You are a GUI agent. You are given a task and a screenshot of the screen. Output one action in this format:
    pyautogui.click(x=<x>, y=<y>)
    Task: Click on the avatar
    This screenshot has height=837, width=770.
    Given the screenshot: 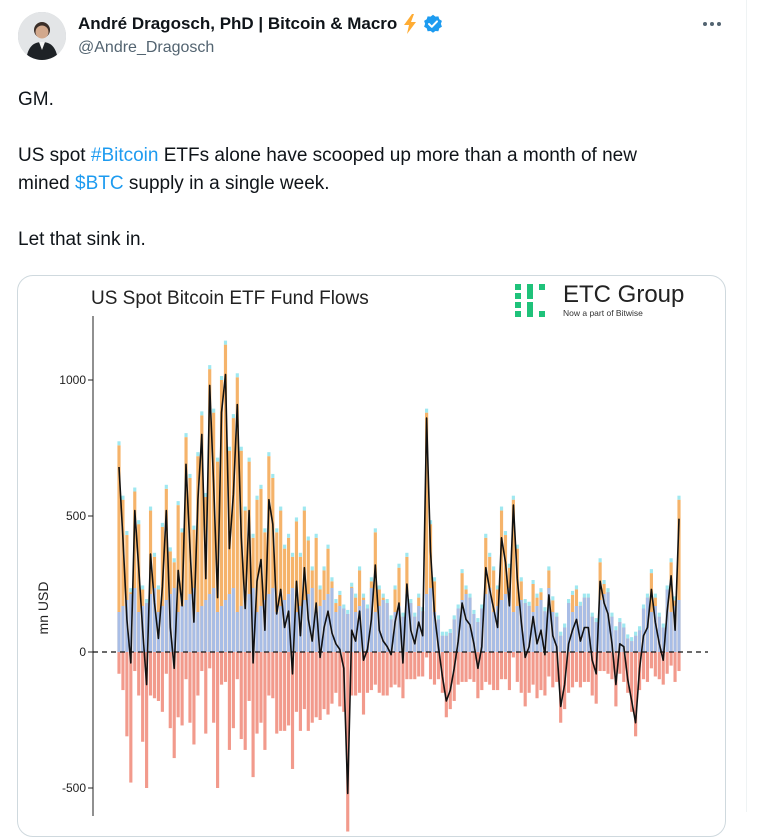 What is the action you would take?
    pyautogui.click(x=42, y=36)
    